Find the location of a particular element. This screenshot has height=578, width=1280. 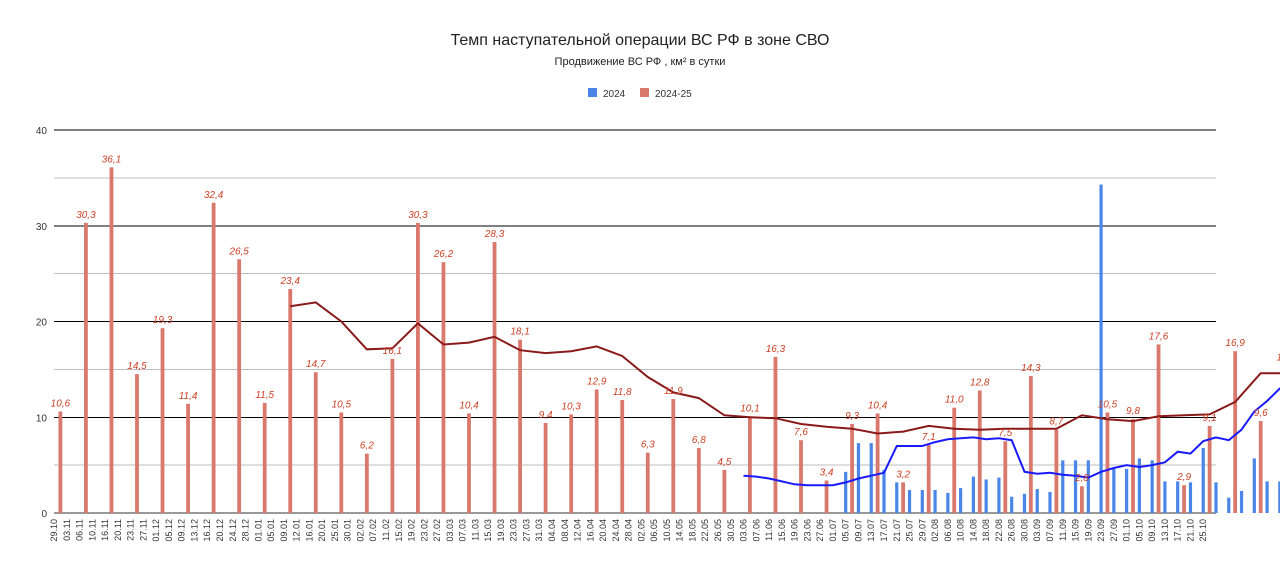

data-label: 11,4 is located at coordinates (188, 396).